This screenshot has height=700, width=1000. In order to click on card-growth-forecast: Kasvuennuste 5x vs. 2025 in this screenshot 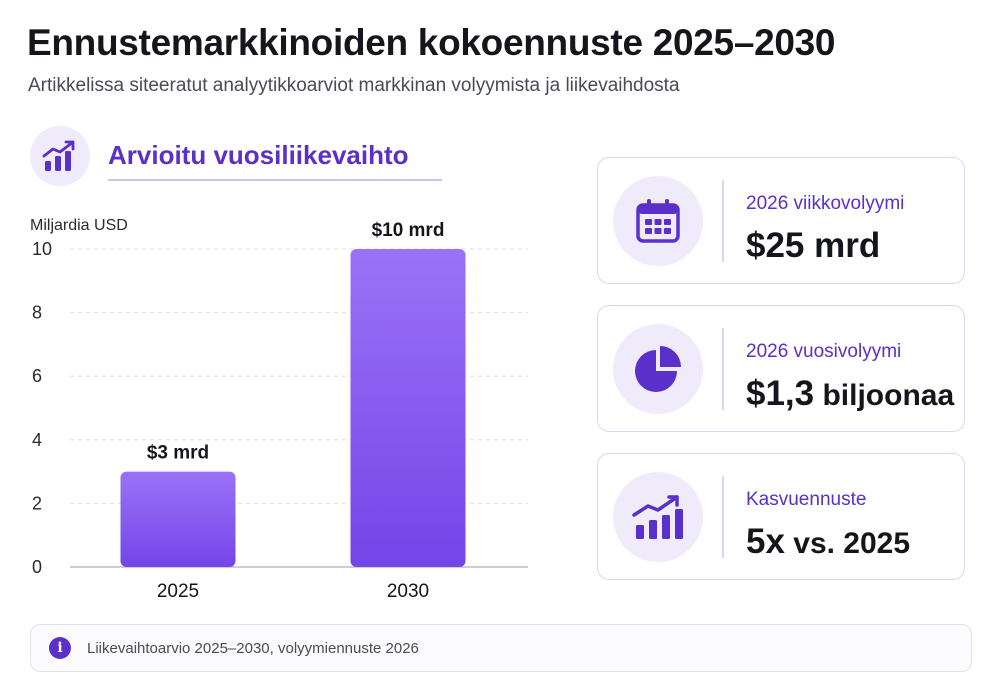, I will do `click(781, 516)`.